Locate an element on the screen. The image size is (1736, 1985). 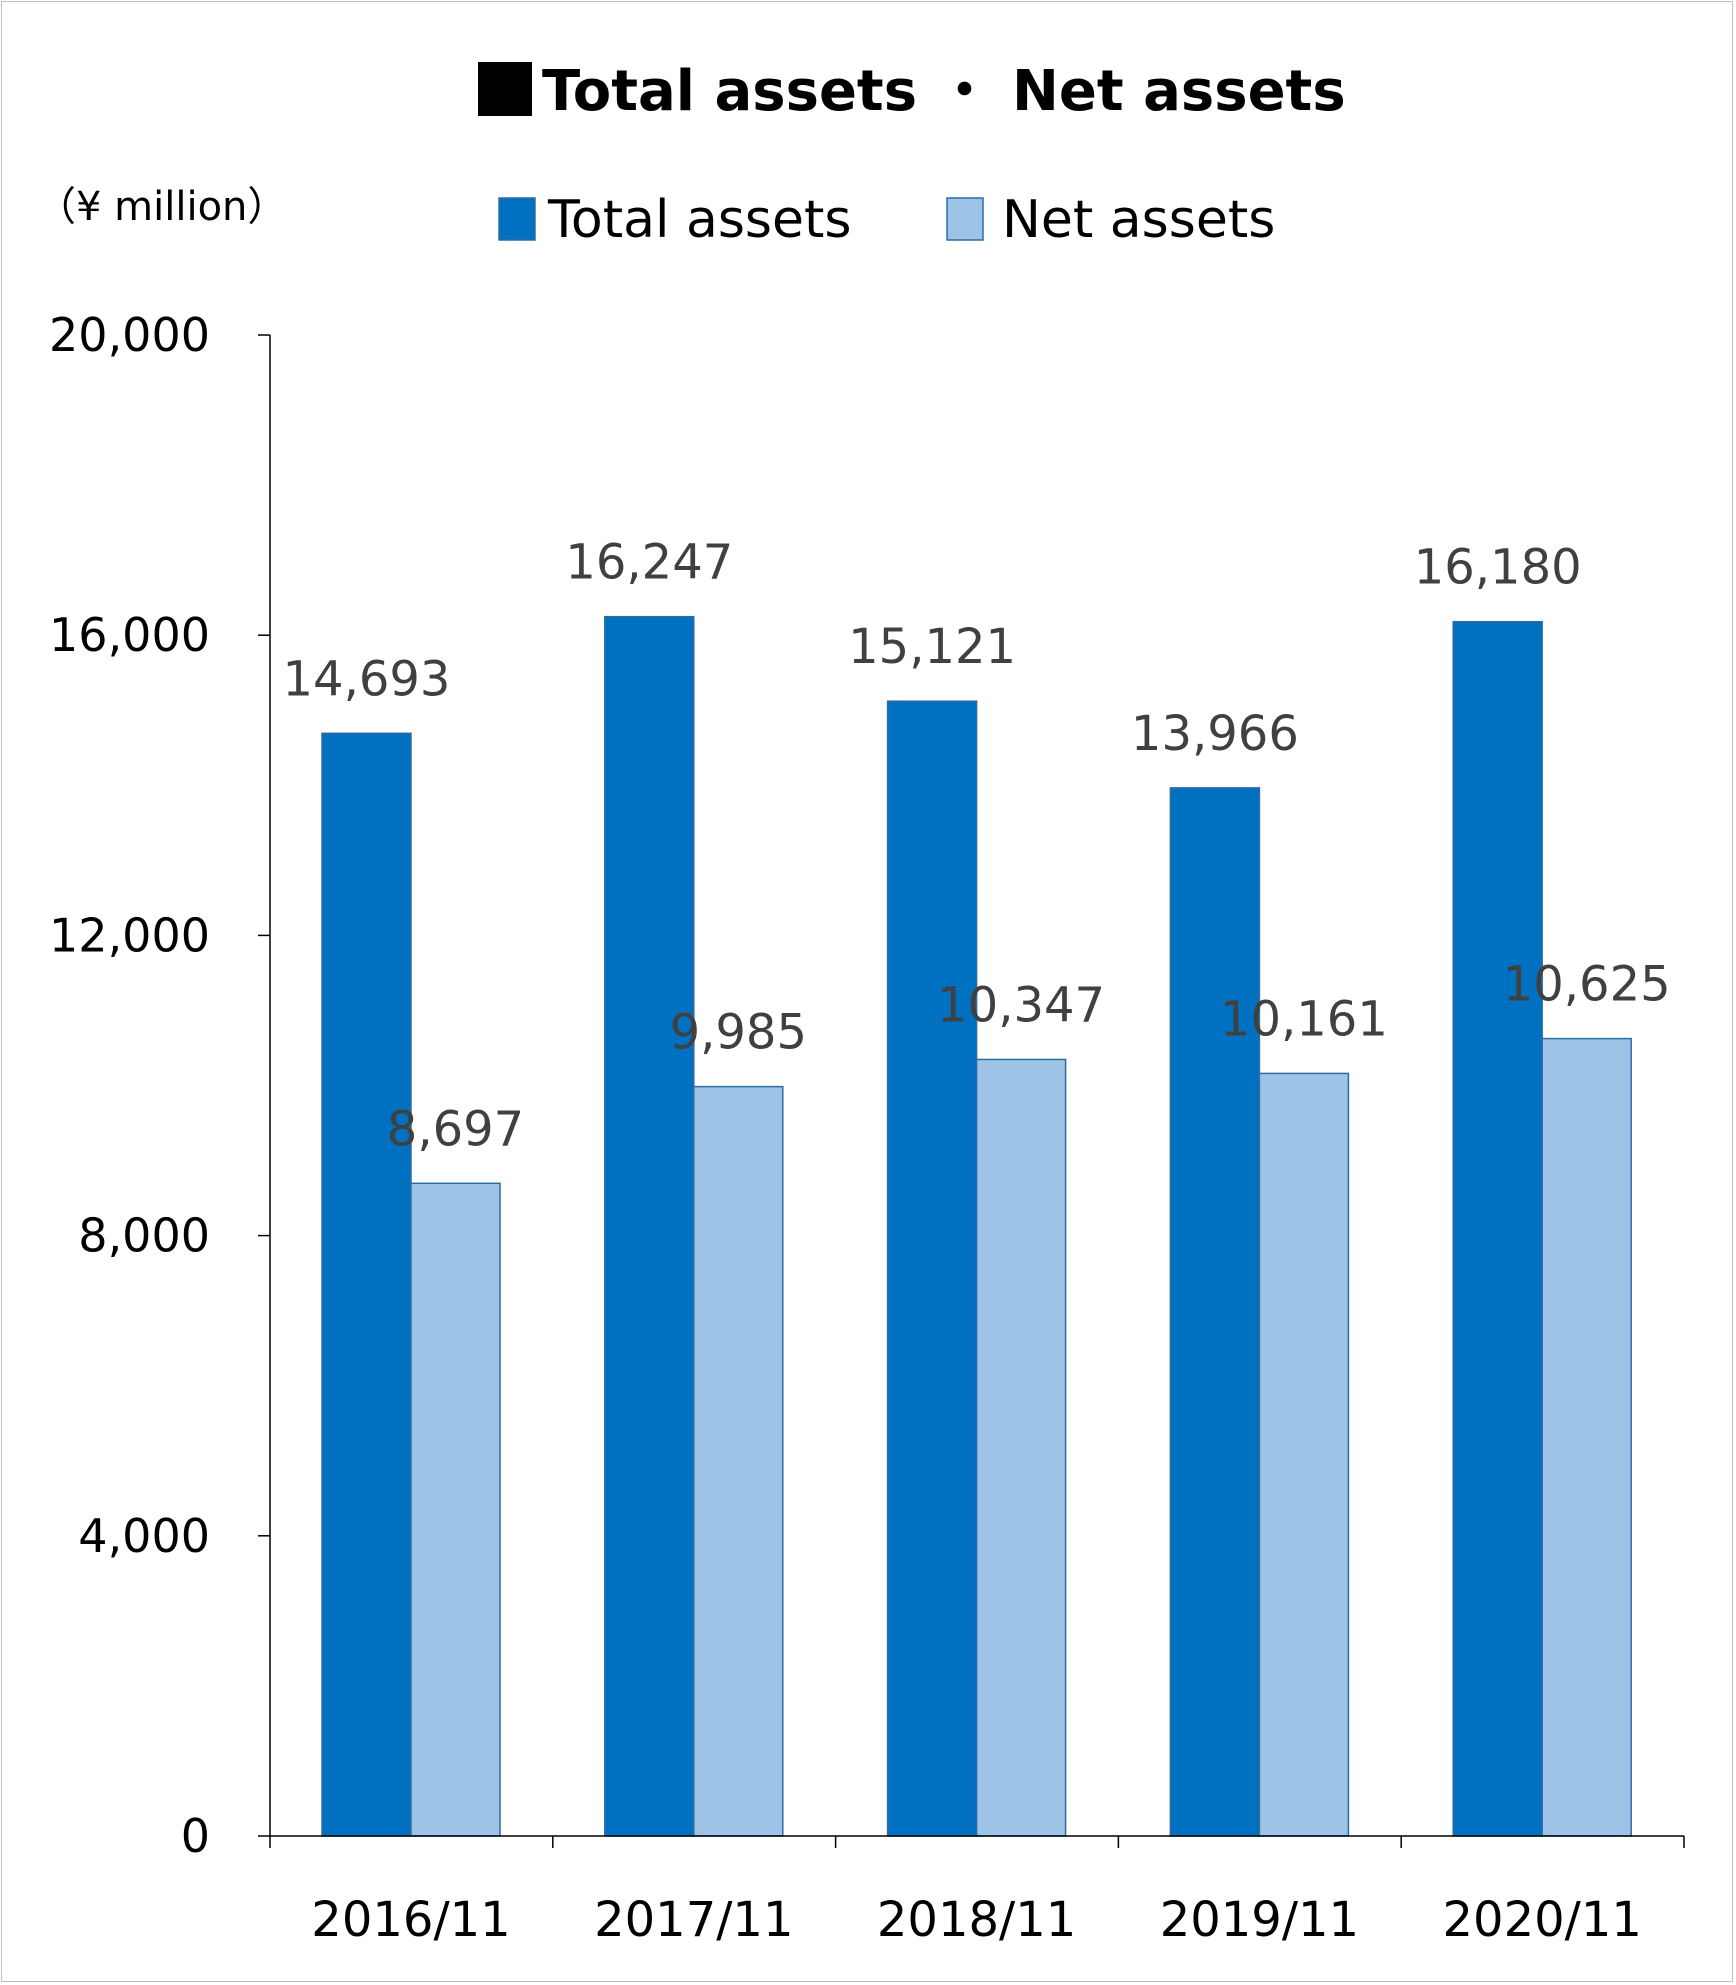
y-axis-unit-label: （¥ million） is located at coordinates (161, 207).